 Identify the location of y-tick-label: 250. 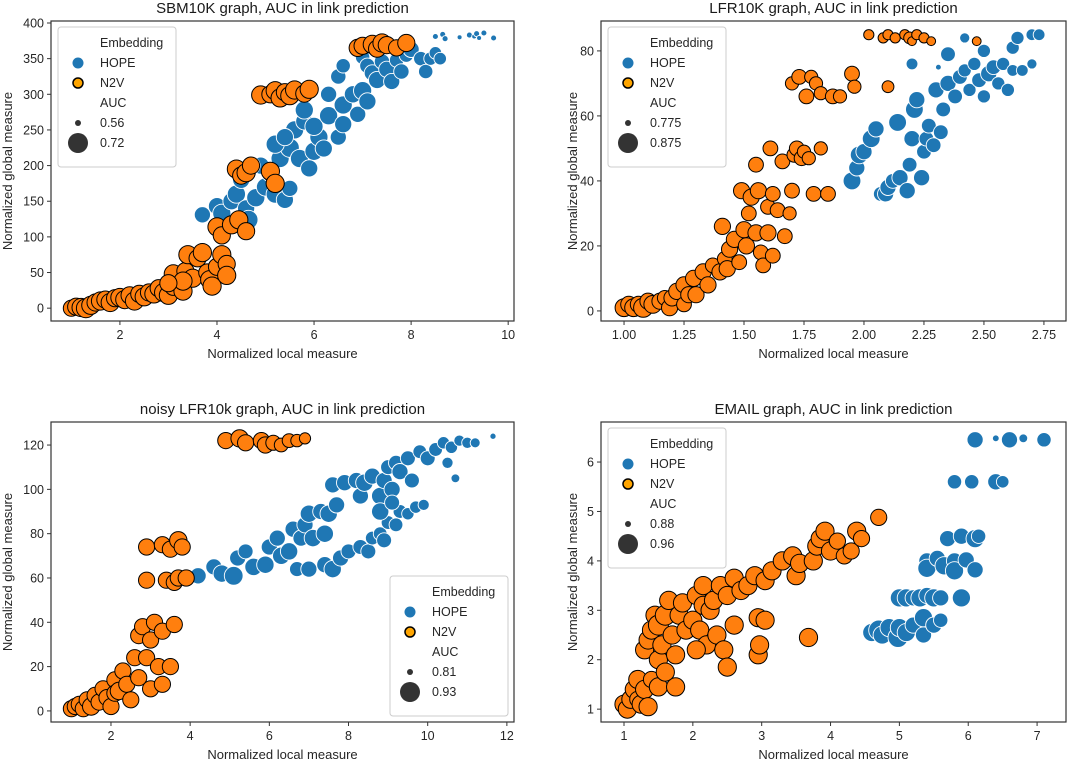
(33, 130).